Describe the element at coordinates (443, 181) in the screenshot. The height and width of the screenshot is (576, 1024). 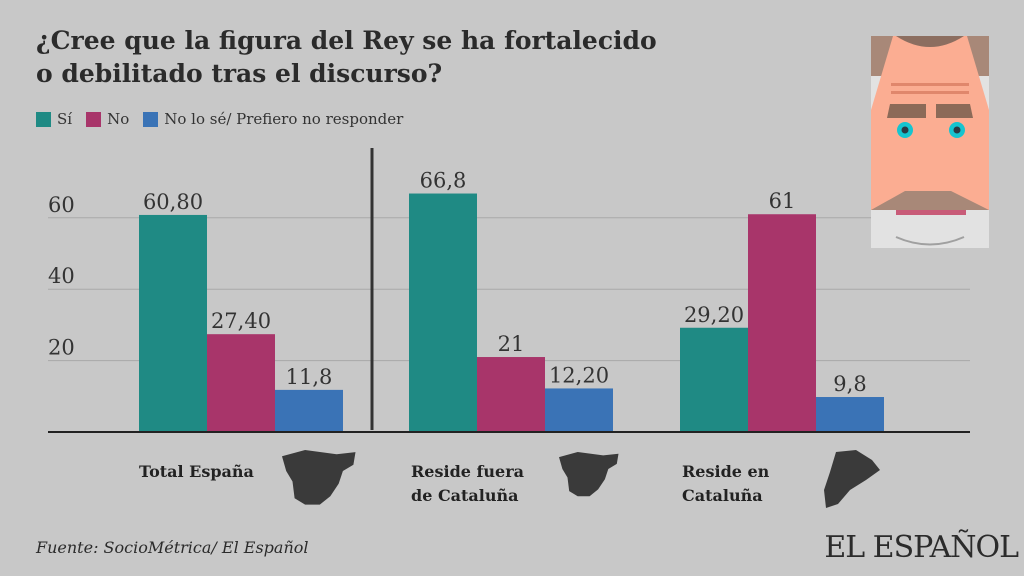
I see `data-label: 66,8` at that location.